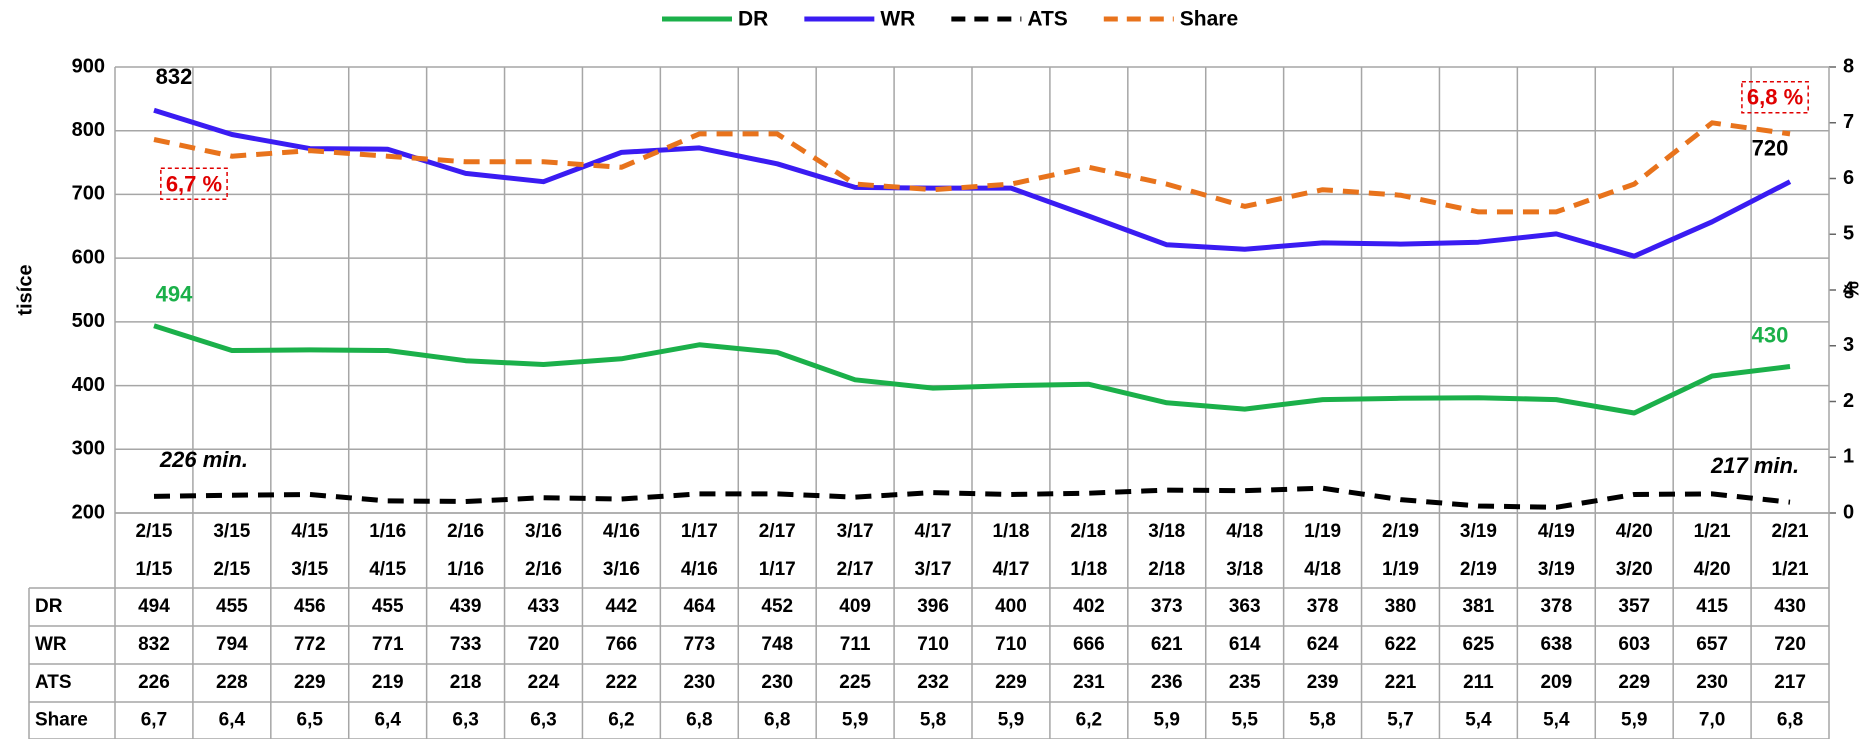 The image size is (1866, 739). What do you see at coordinates (1245, 644) in the screenshot?
I see `table-cell: 614` at bounding box center [1245, 644].